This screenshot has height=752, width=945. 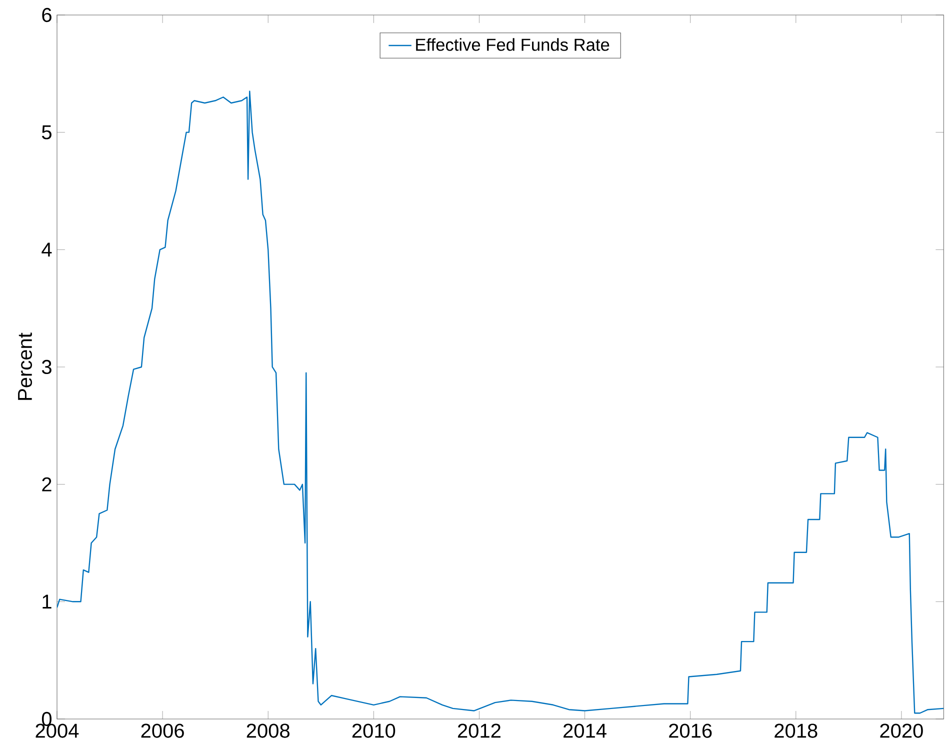 I want to click on x-tick-label: 2020, so click(x=901, y=731).